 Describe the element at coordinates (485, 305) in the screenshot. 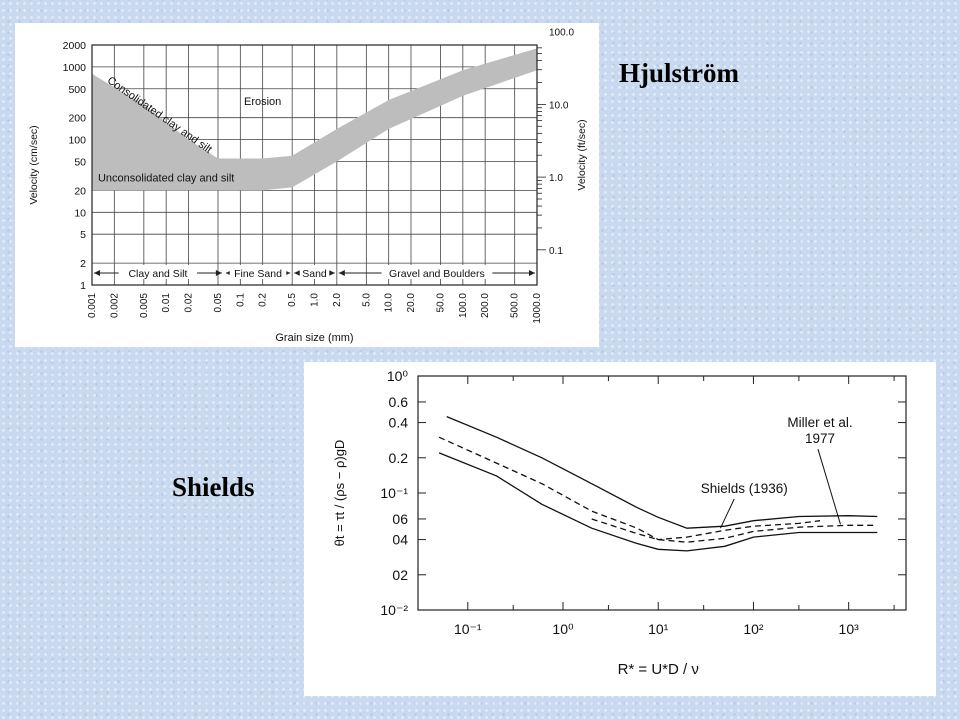

I see `x-tick-label: 200.0` at that location.